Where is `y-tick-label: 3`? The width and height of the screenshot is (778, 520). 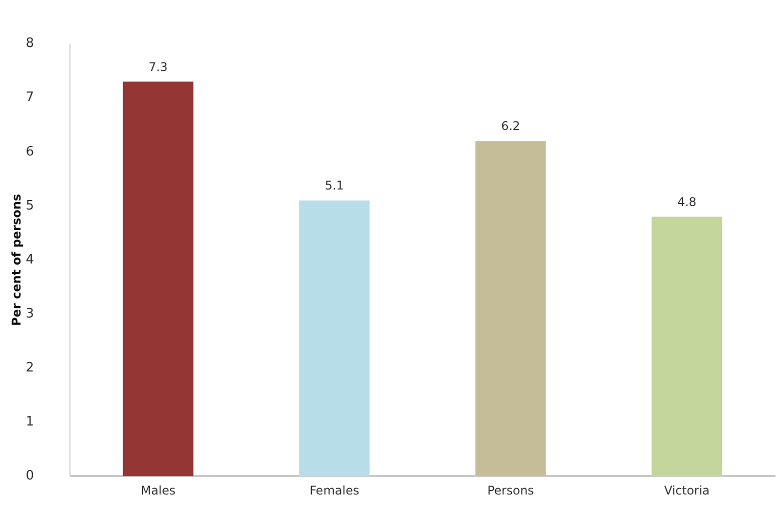 y-tick-label: 3 is located at coordinates (30, 314).